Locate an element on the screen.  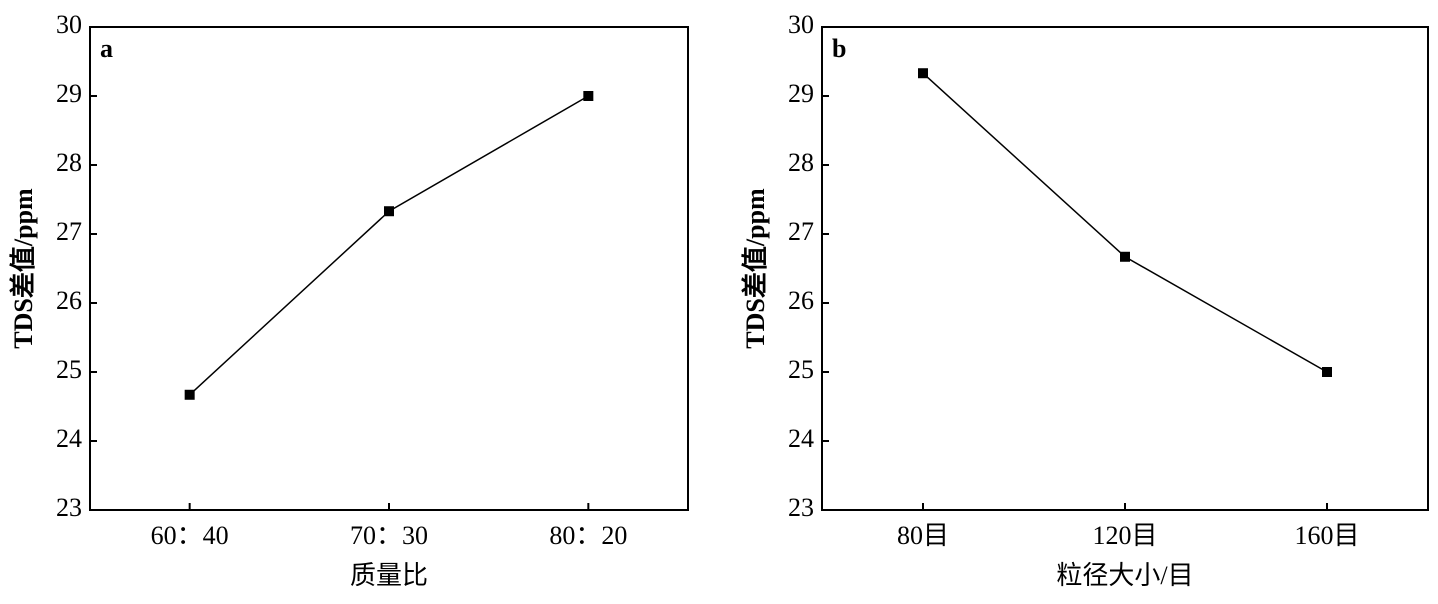
x-tick-label: 120目 is located at coordinates (1124, 535).